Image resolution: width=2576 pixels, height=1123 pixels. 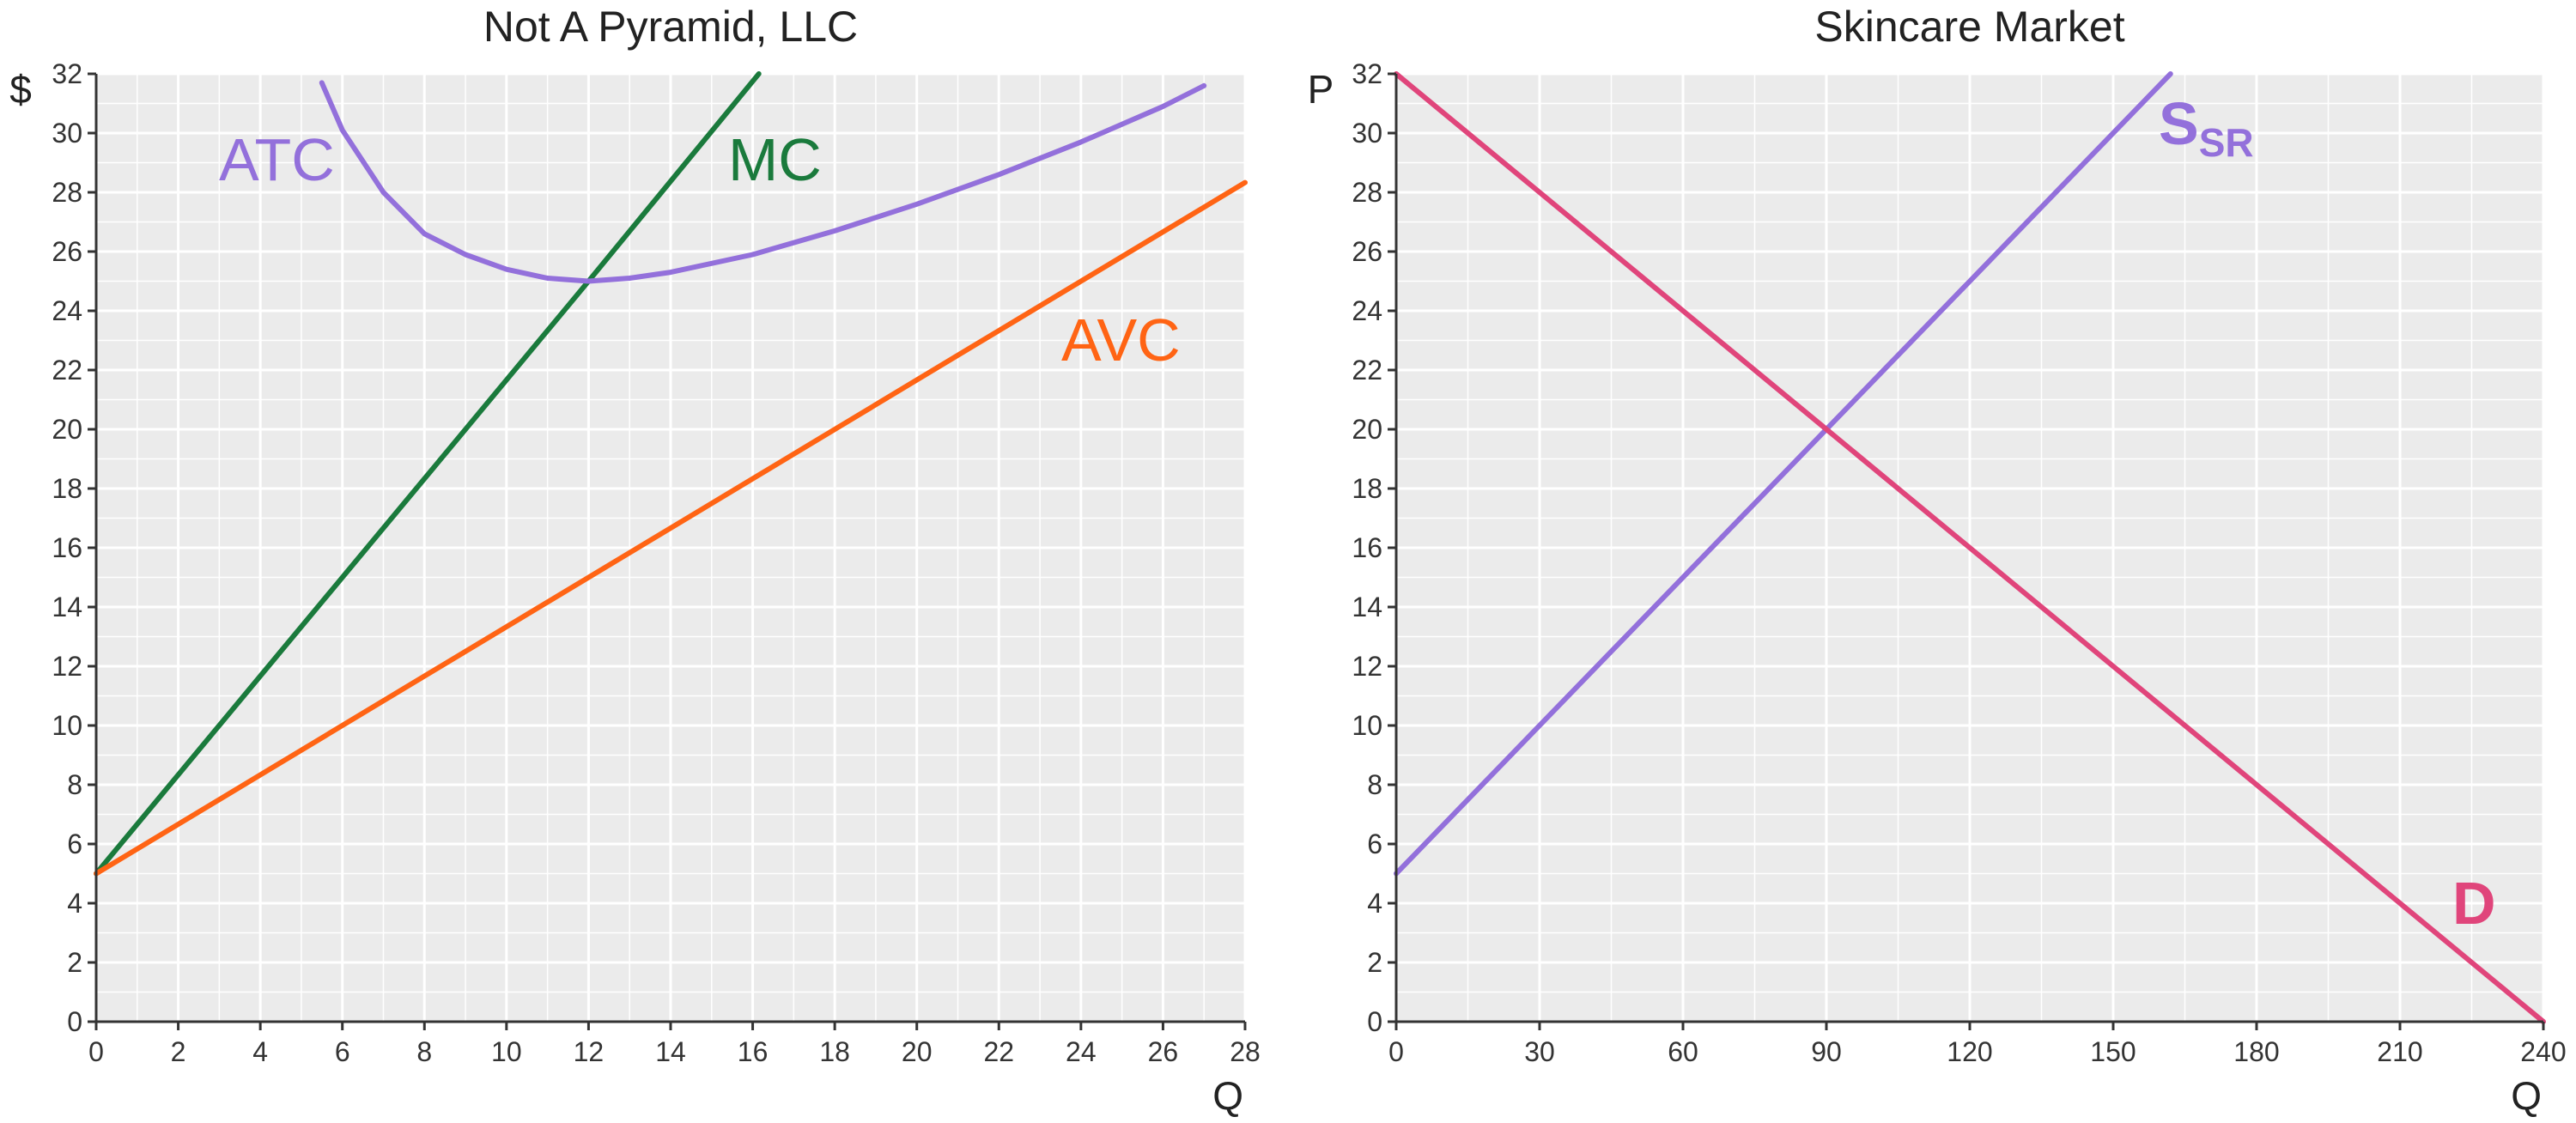 I want to click on x-tick-label: 120, so click(x=1969, y=1051).